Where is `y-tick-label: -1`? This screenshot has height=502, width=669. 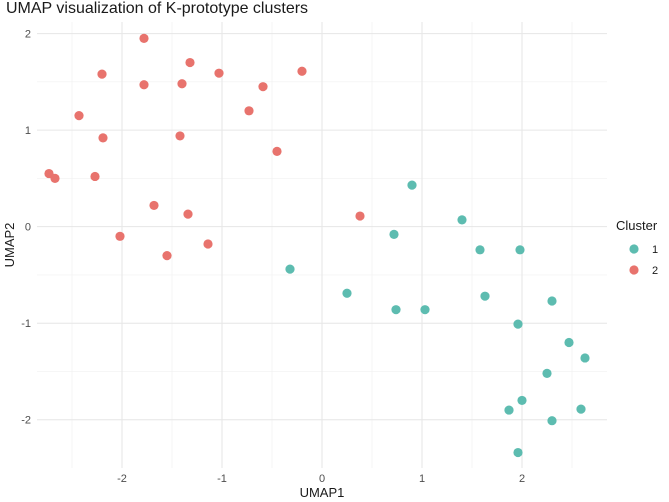 y-tick-label: -1 is located at coordinates (26, 324).